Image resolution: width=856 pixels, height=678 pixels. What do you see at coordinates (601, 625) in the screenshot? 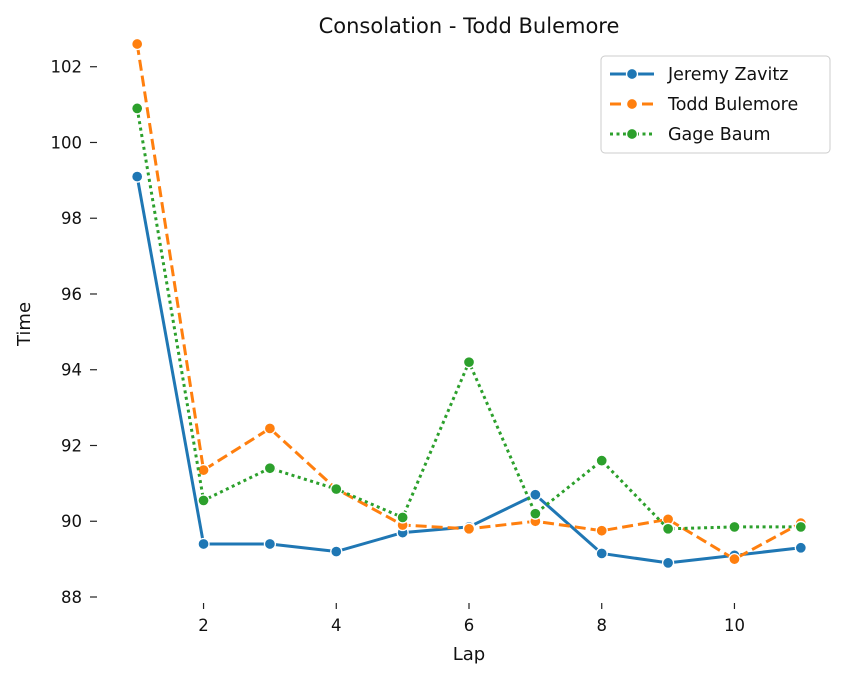
I see `x-tick-label: 8` at bounding box center [601, 625].